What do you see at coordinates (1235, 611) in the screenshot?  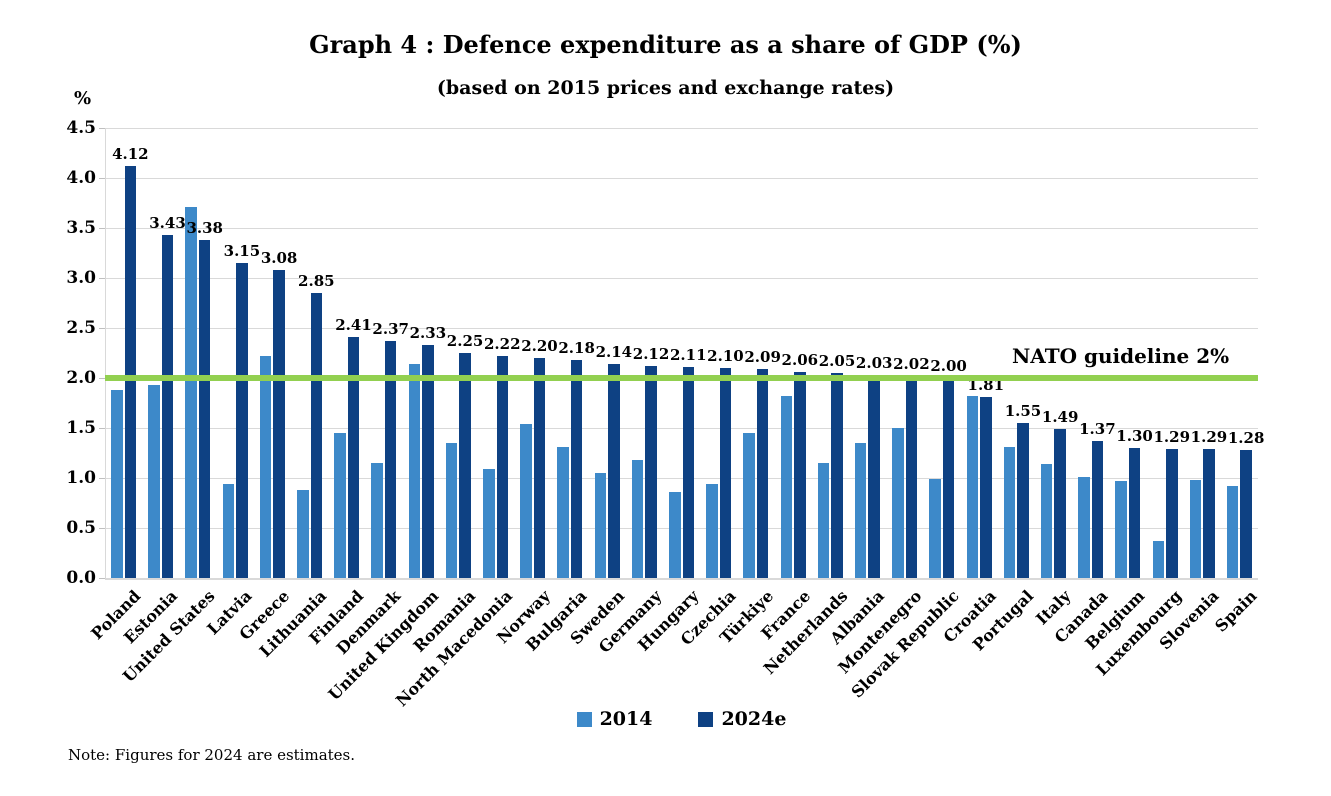 I see `x-tick-label: Spain` at bounding box center [1235, 611].